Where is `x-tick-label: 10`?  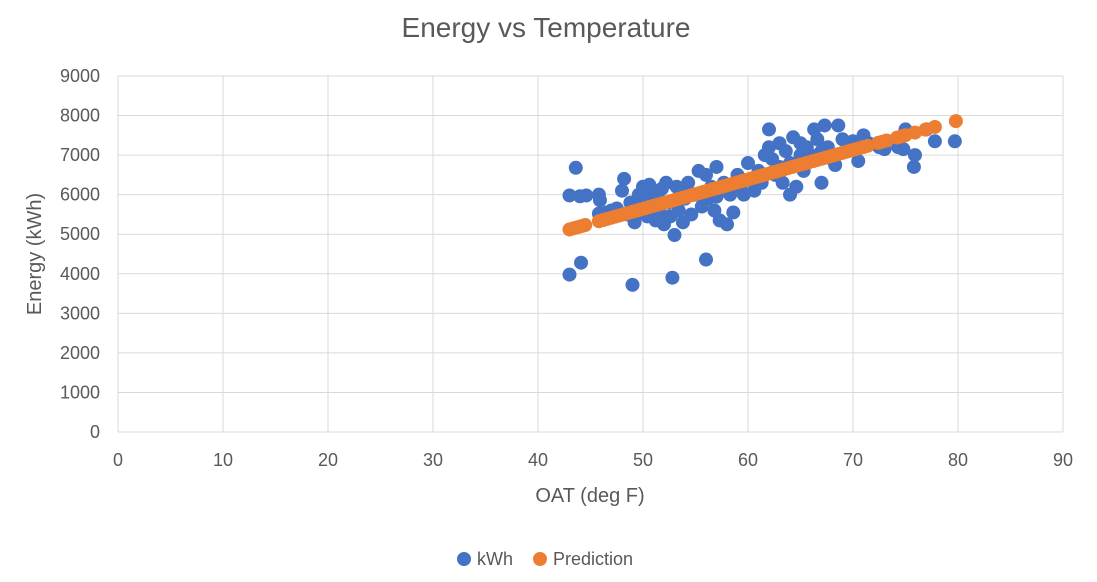 x-tick-label: 10 is located at coordinates (223, 460).